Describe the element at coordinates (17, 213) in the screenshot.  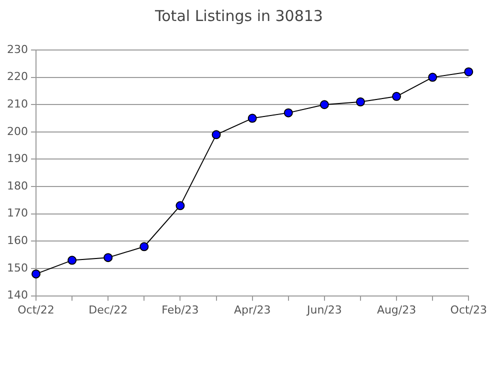
I see `y-tick-label: 170` at that location.